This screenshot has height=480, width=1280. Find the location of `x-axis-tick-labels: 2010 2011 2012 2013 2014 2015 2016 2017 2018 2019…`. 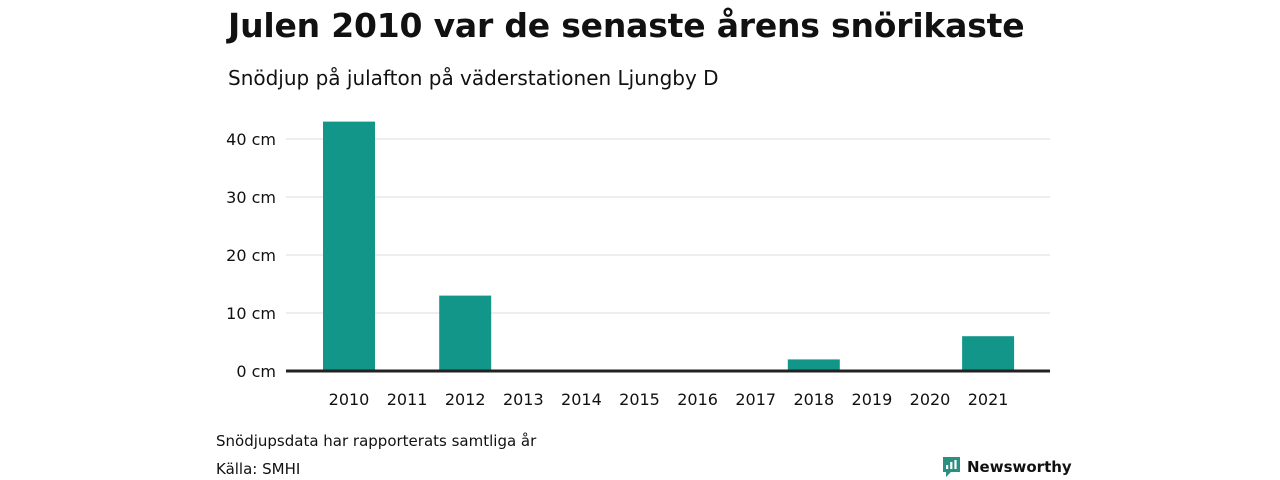

x-axis-tick-labels: 2010 2011 2012 2013 2014 2015 2016 2017 2018 2019… is located at coordinates (669, 399).